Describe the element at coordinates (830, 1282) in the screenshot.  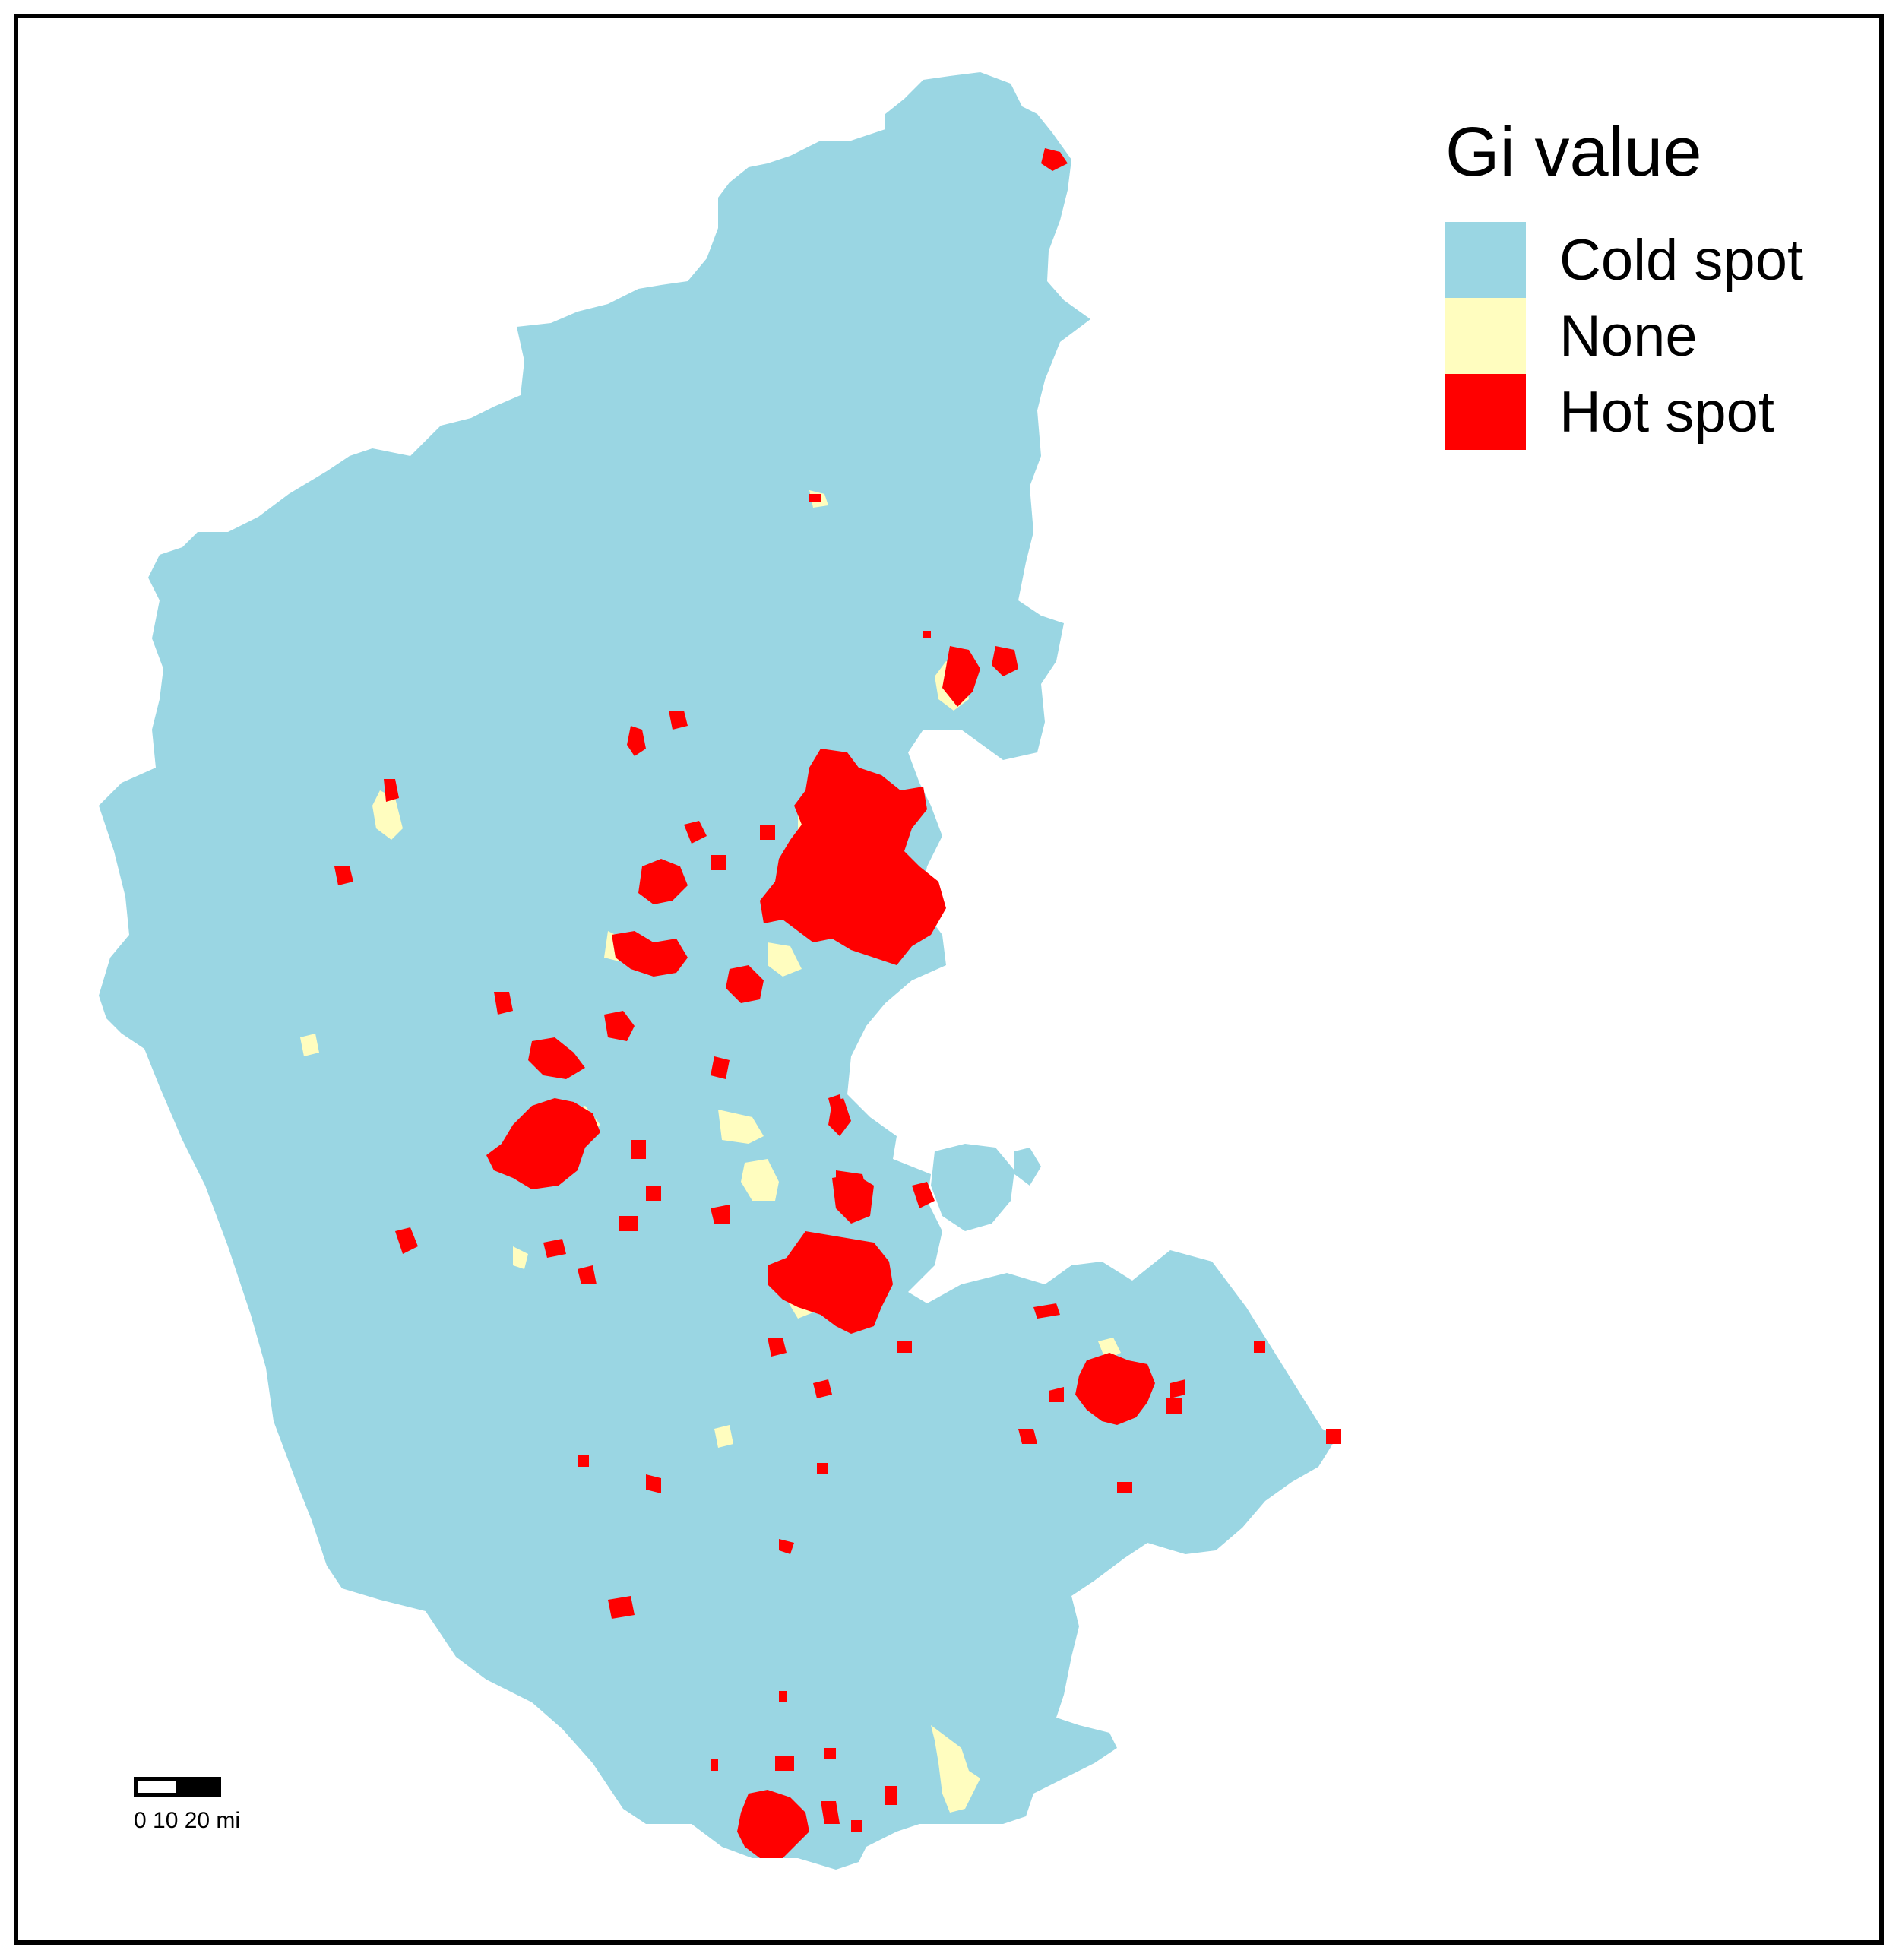
I see `hot-spot-cluster-south-central` at that location.